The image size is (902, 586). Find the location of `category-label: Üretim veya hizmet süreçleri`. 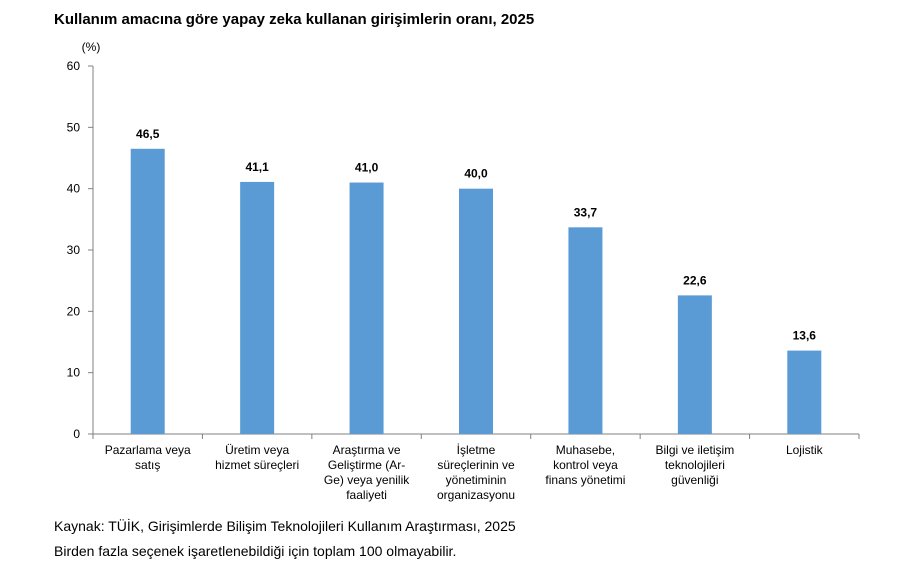

category-label: Üretim veya hizmet süreçleri is located at coordinates (257, 457).